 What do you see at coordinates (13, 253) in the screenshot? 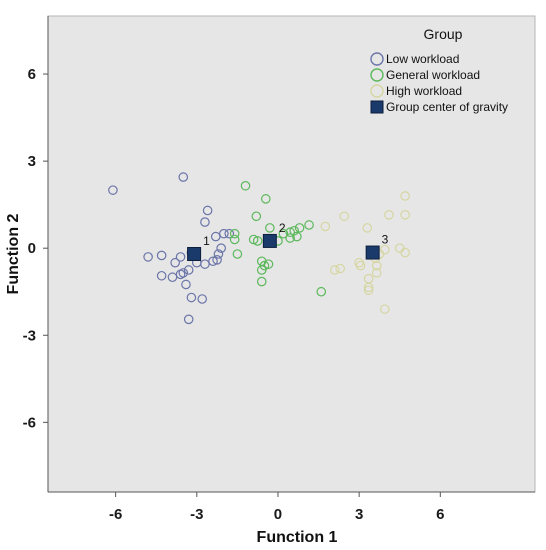
I see `y-axis-title: Function 2` at bounding box center [13, 253].